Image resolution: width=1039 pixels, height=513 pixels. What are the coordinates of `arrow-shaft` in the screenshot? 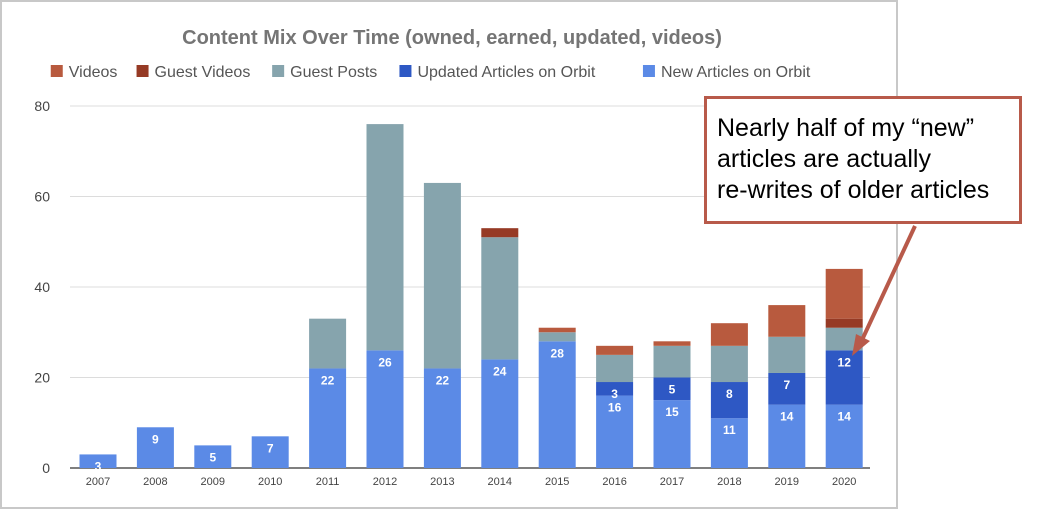 It's located at (888, 283).